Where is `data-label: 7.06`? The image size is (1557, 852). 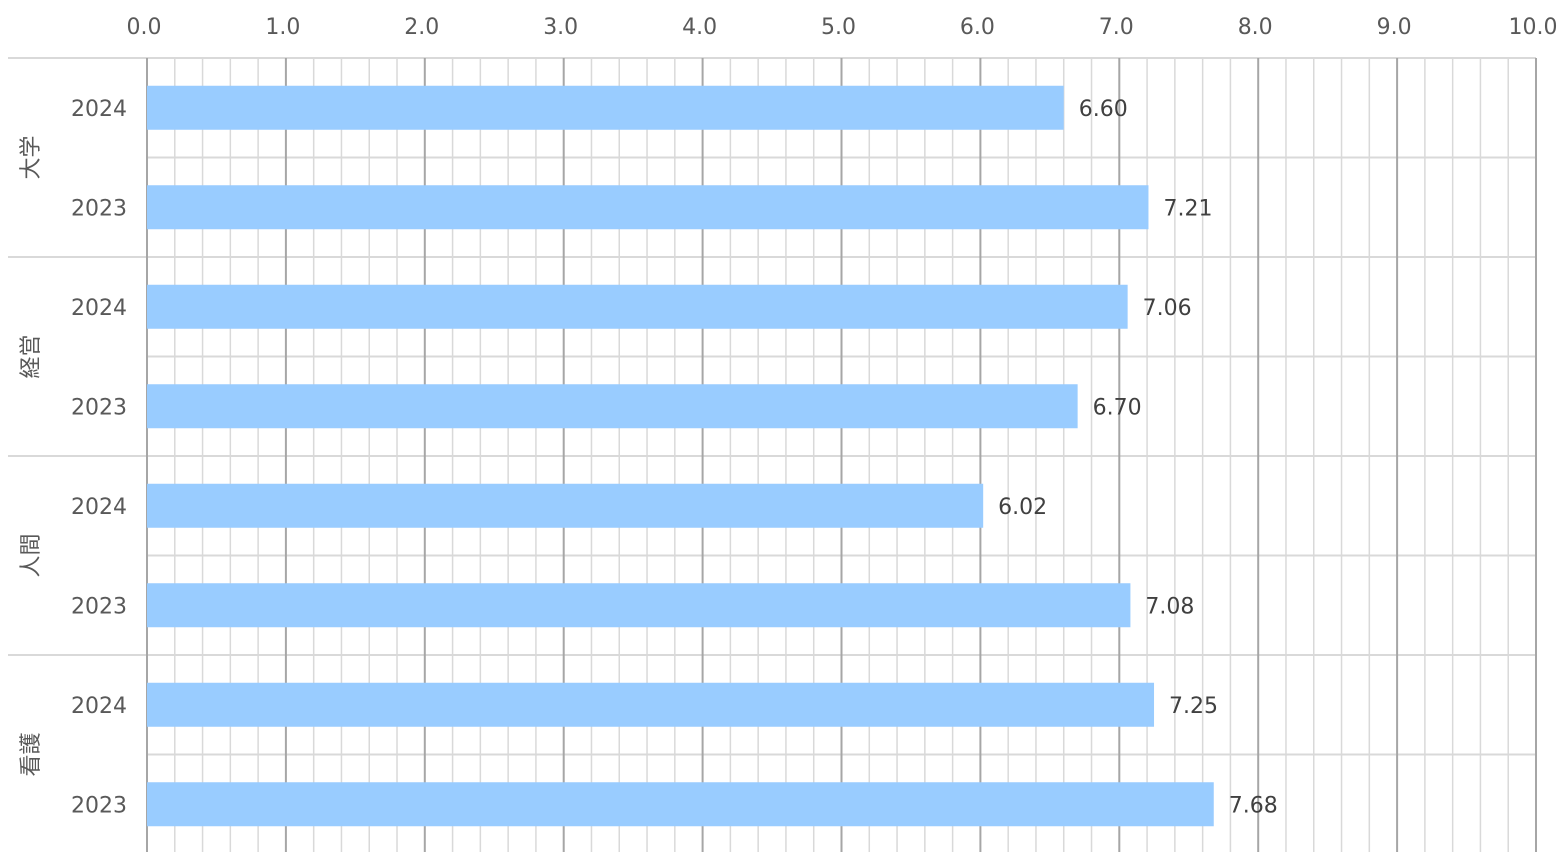
data-label: 7.06 is located at coordinates (1167, 308).